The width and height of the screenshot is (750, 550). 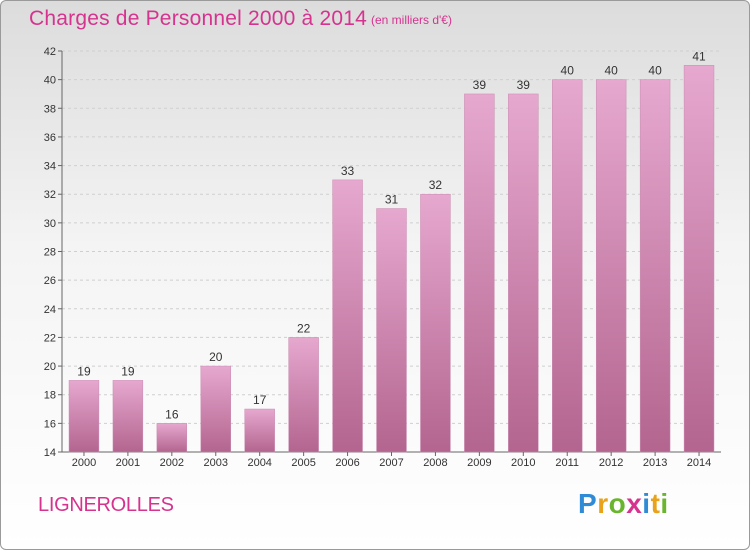 I want to click on brand-letter: x, so click(x=634, y=503).